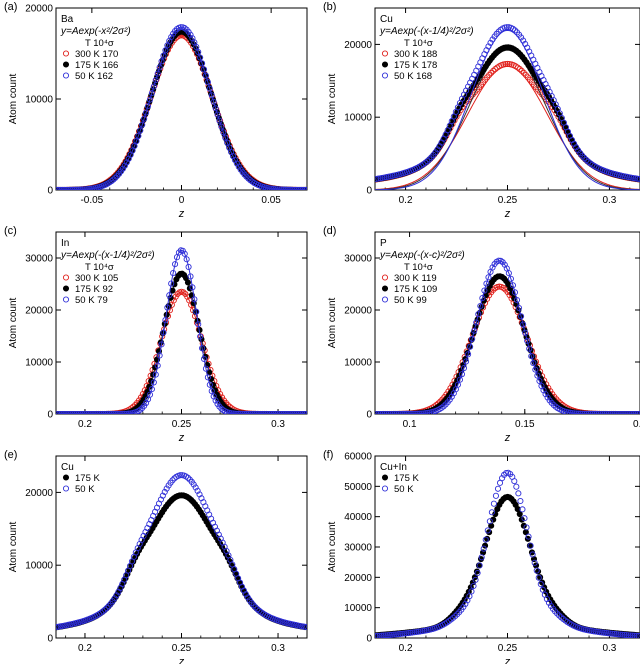 Image resolution: width=640 pixels, height=664 pixels. What do you see at coordinates (91, 200) in the screenshot?
I see `x-tick-label: -0.05` at bounding box center [91, 200].